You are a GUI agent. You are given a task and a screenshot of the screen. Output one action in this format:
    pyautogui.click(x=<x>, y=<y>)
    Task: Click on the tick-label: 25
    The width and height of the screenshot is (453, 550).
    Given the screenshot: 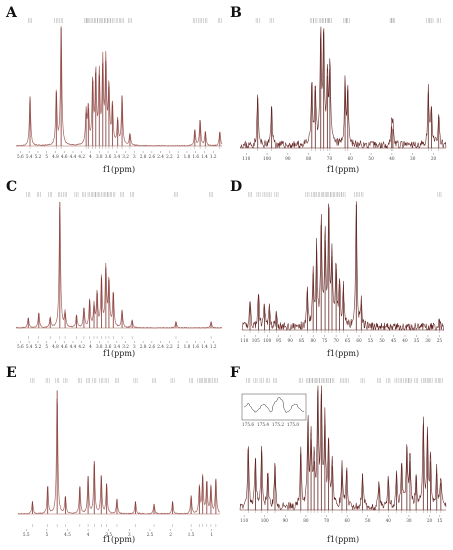 What is the action you would take?
    pyautogui.click(x=440, y=340)
    